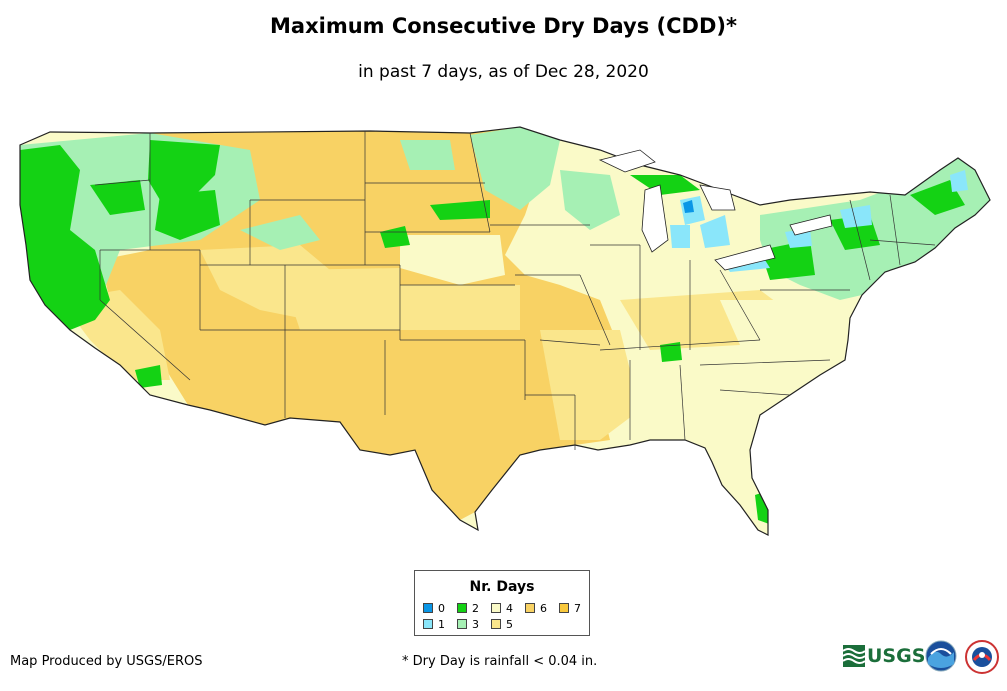  What do you see at coordinates (434, 608) in the screenshot?
I see `legend-item: 0` at bounding box center [434, 608].